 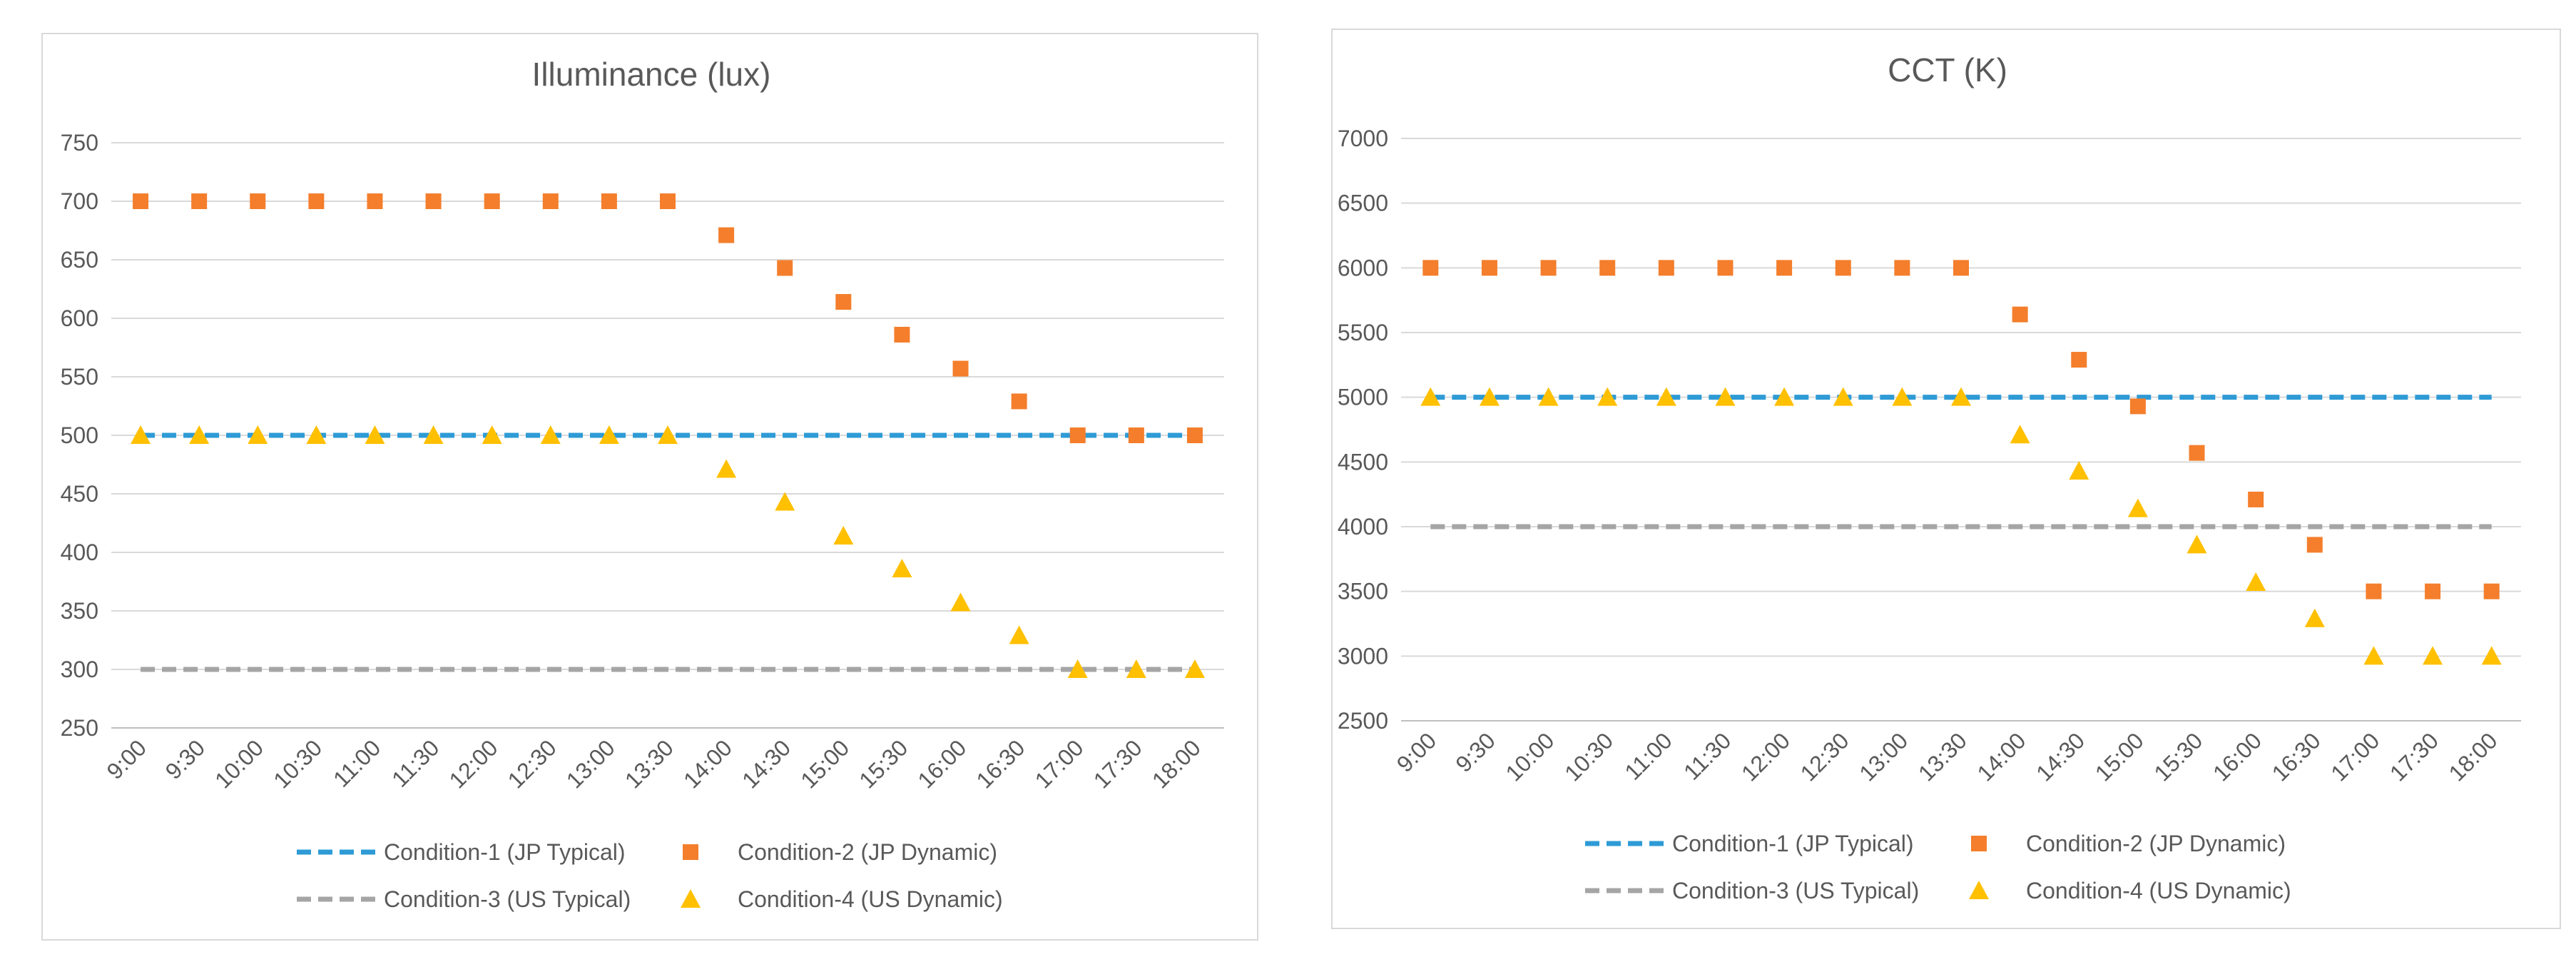 What do you see at coordinates (1947, 69) in the screenshot?
I see `chart-title: CCT (K)` at bounding box center [1947, 69].